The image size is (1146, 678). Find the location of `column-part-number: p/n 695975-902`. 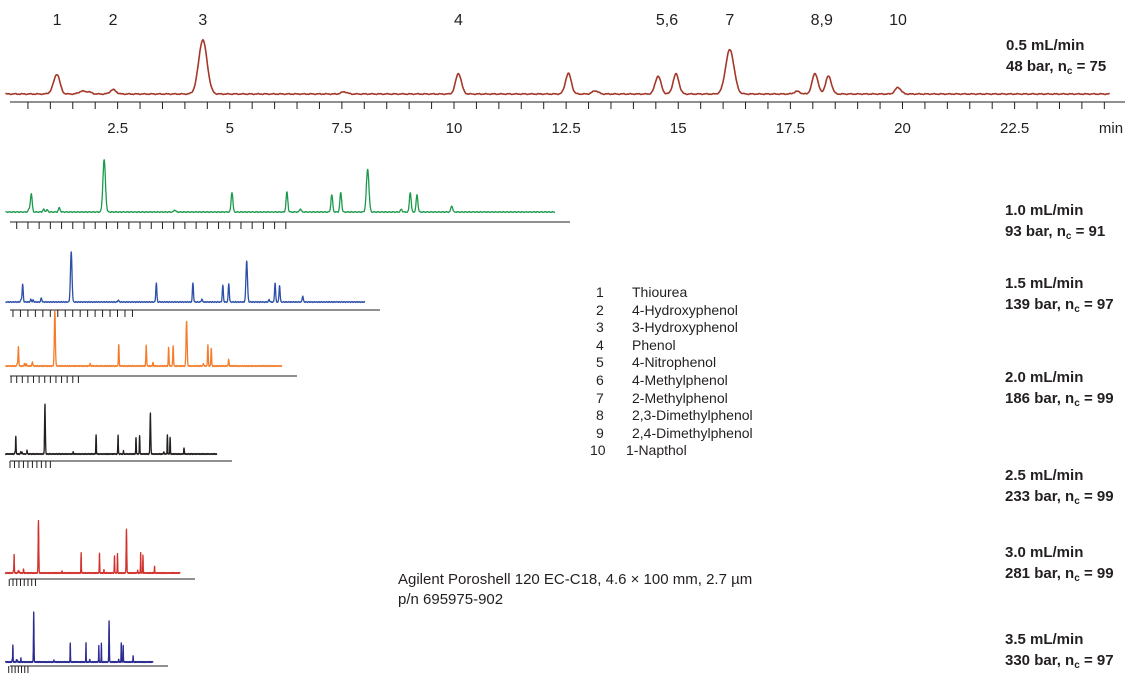

column-part-number: p/n 695975-902 is located at coordinates (451, 599).